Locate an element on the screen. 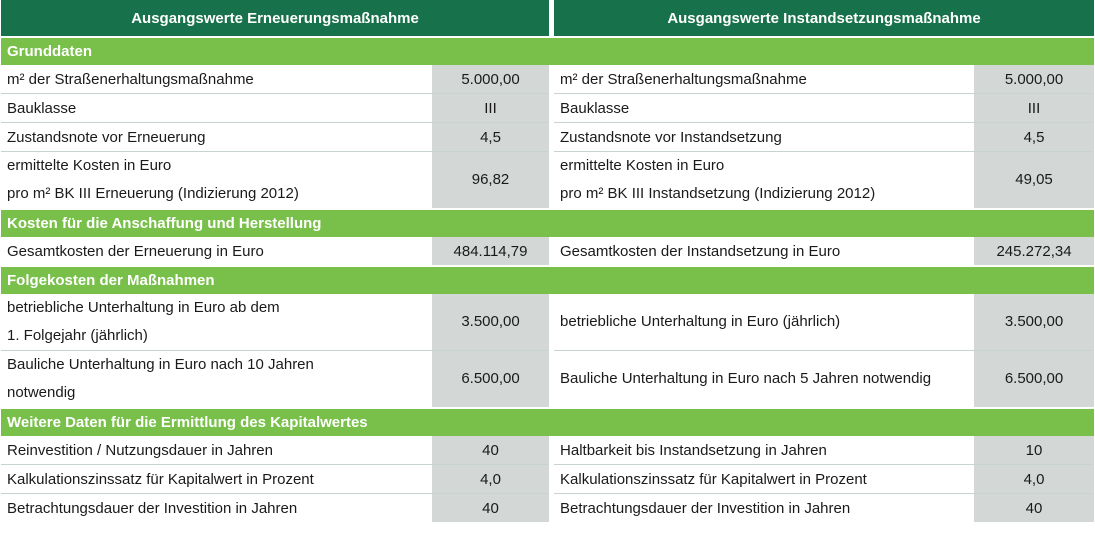 This screenshot has height=535, width=1095. row-value: 49,05 is located at coordinates (1034, 180).